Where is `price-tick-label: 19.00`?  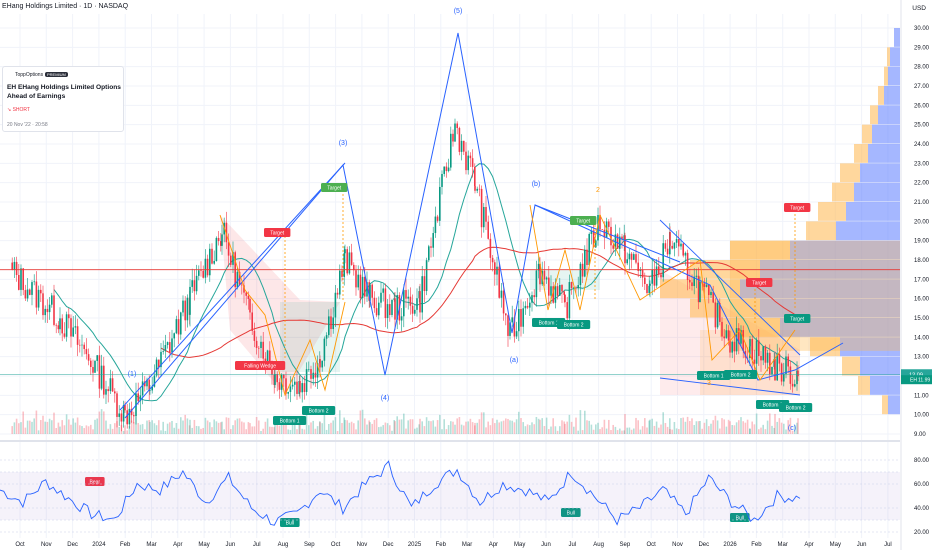 price-tick-label: 19.00 is located at coordinates (922, 242).